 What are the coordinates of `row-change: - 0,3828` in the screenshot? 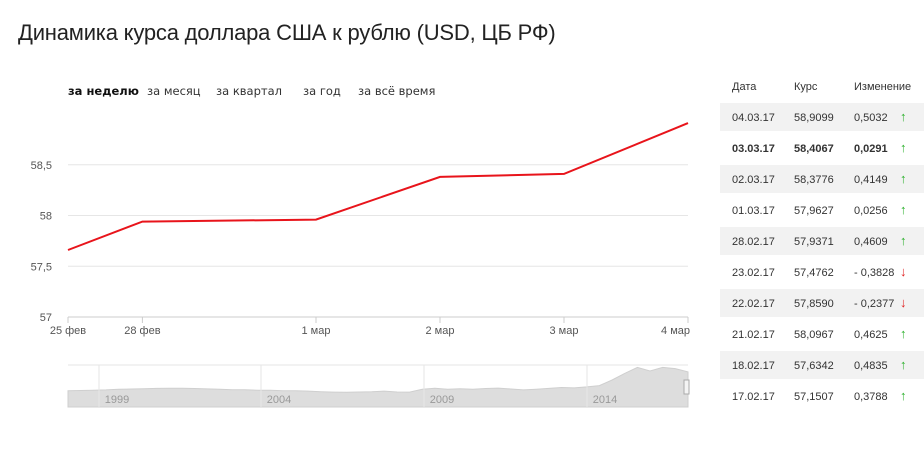 It's located at (874, 273).